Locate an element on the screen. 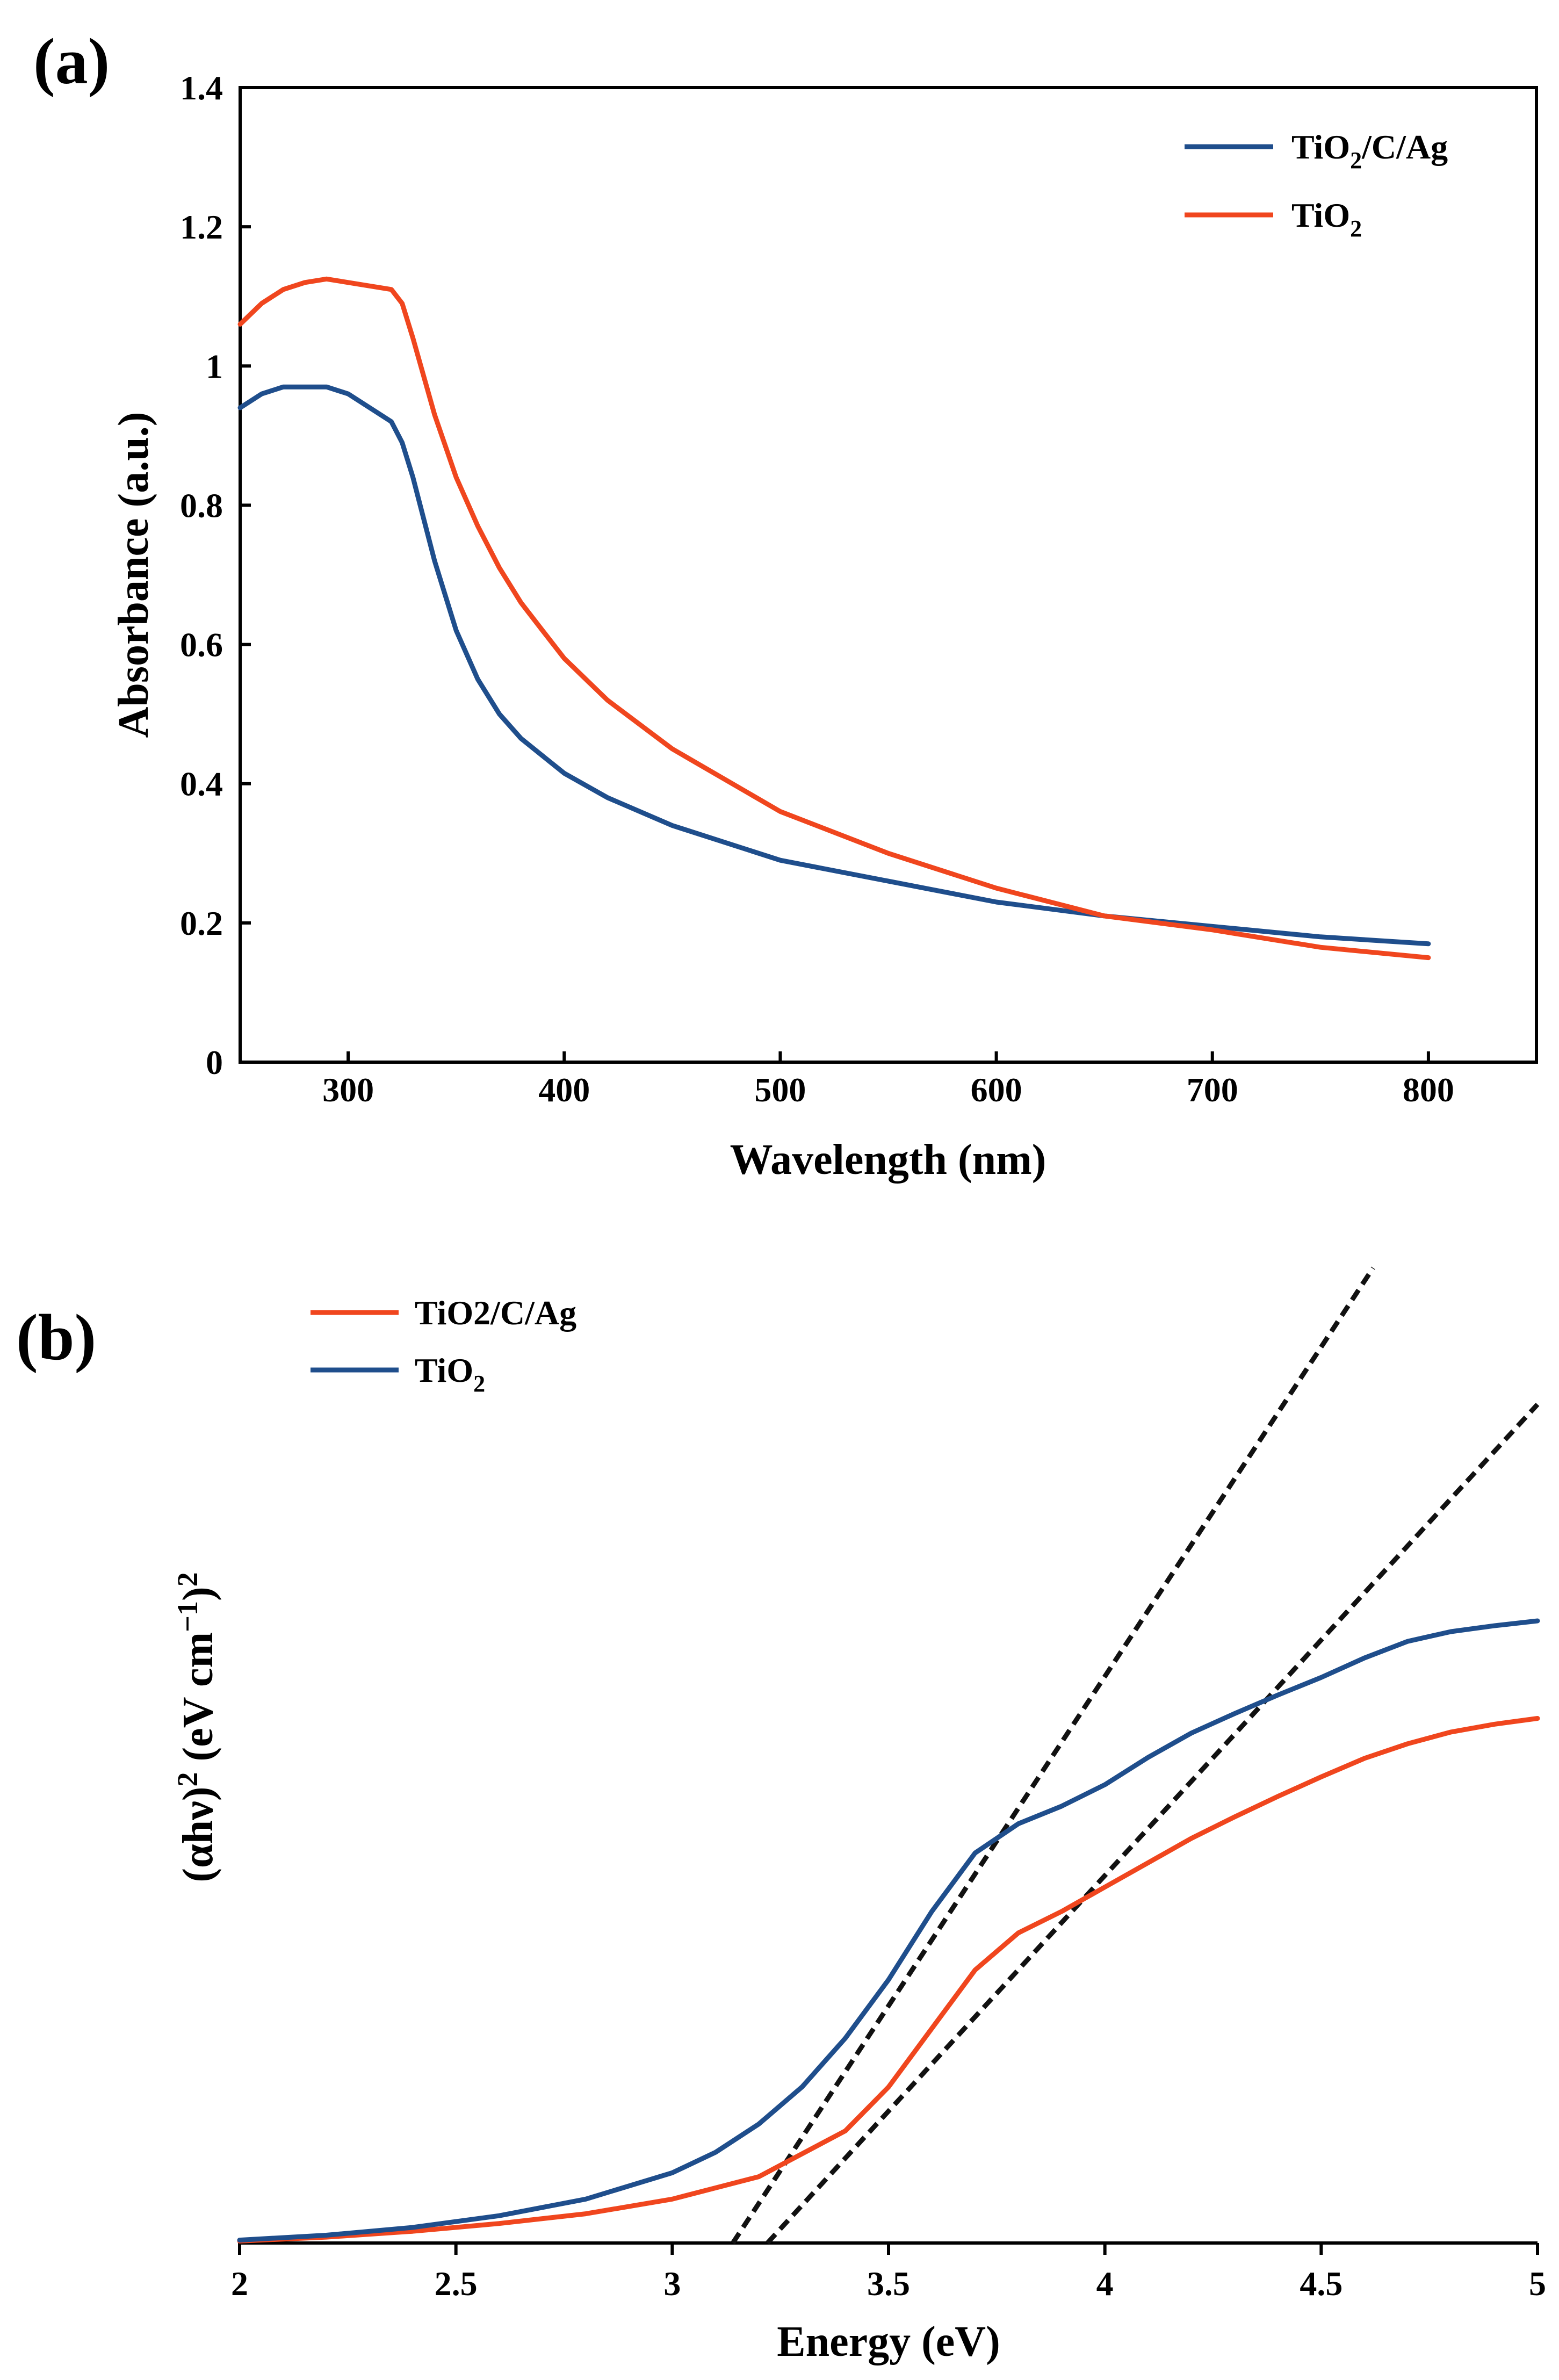 This screenshot has height=2380, width=1559. panel-a-x-tick-label: 300 is located at coordinates (348, 1090).